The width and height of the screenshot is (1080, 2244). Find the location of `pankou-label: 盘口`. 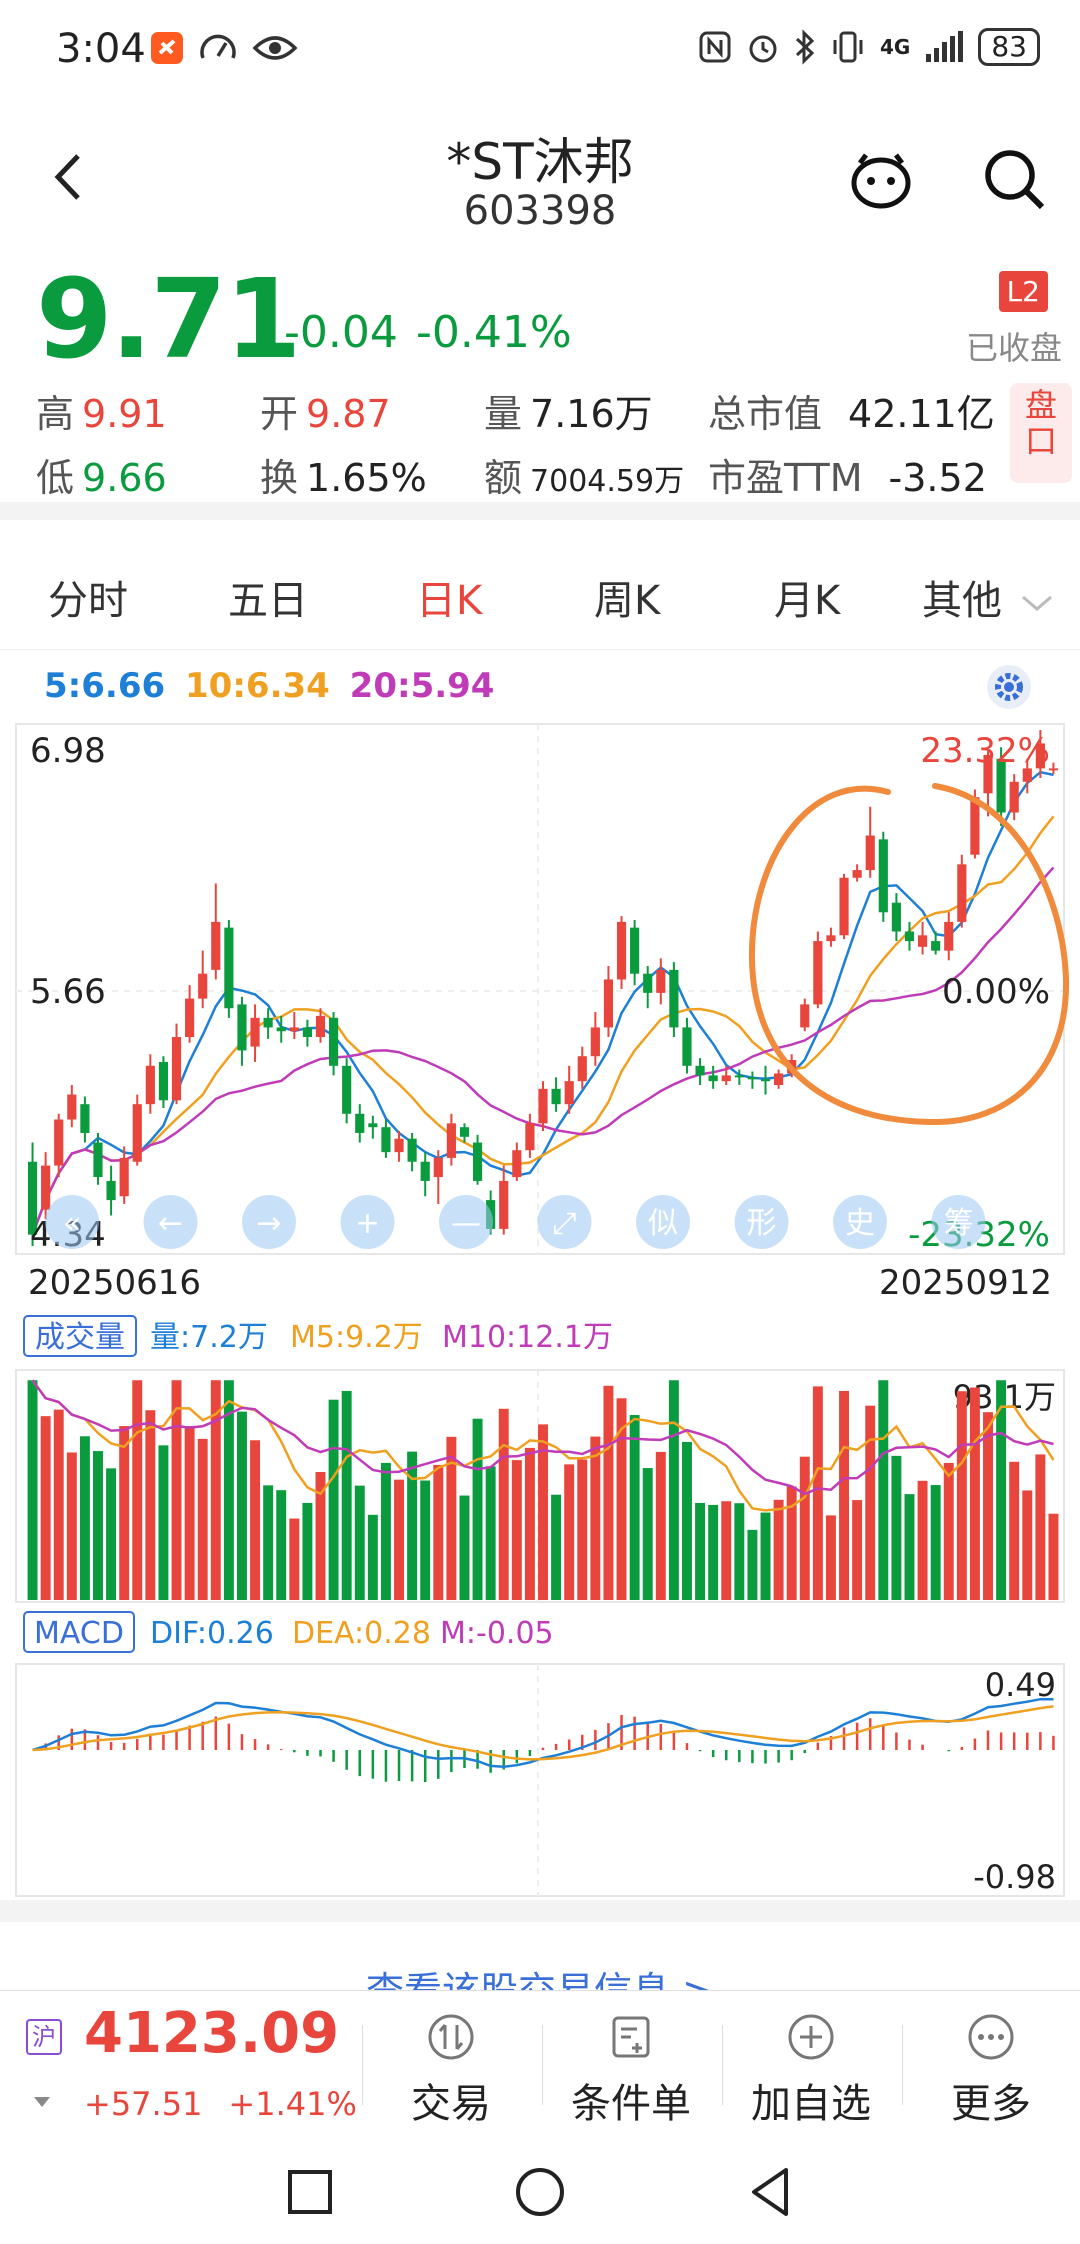

pankou-label: 盘口 is located at coordinates (1040, 423).